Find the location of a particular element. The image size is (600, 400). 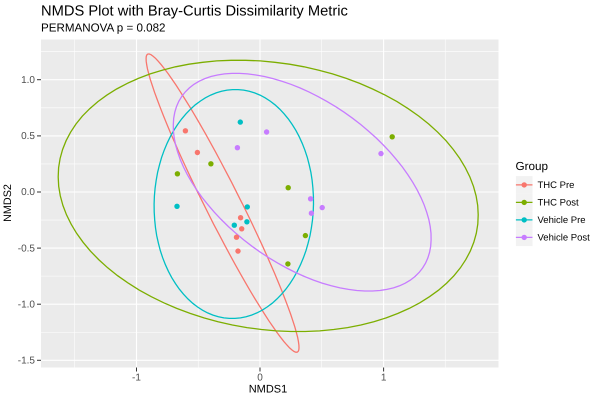

svg-text: -1.5 is located at coordinates (27, 361).